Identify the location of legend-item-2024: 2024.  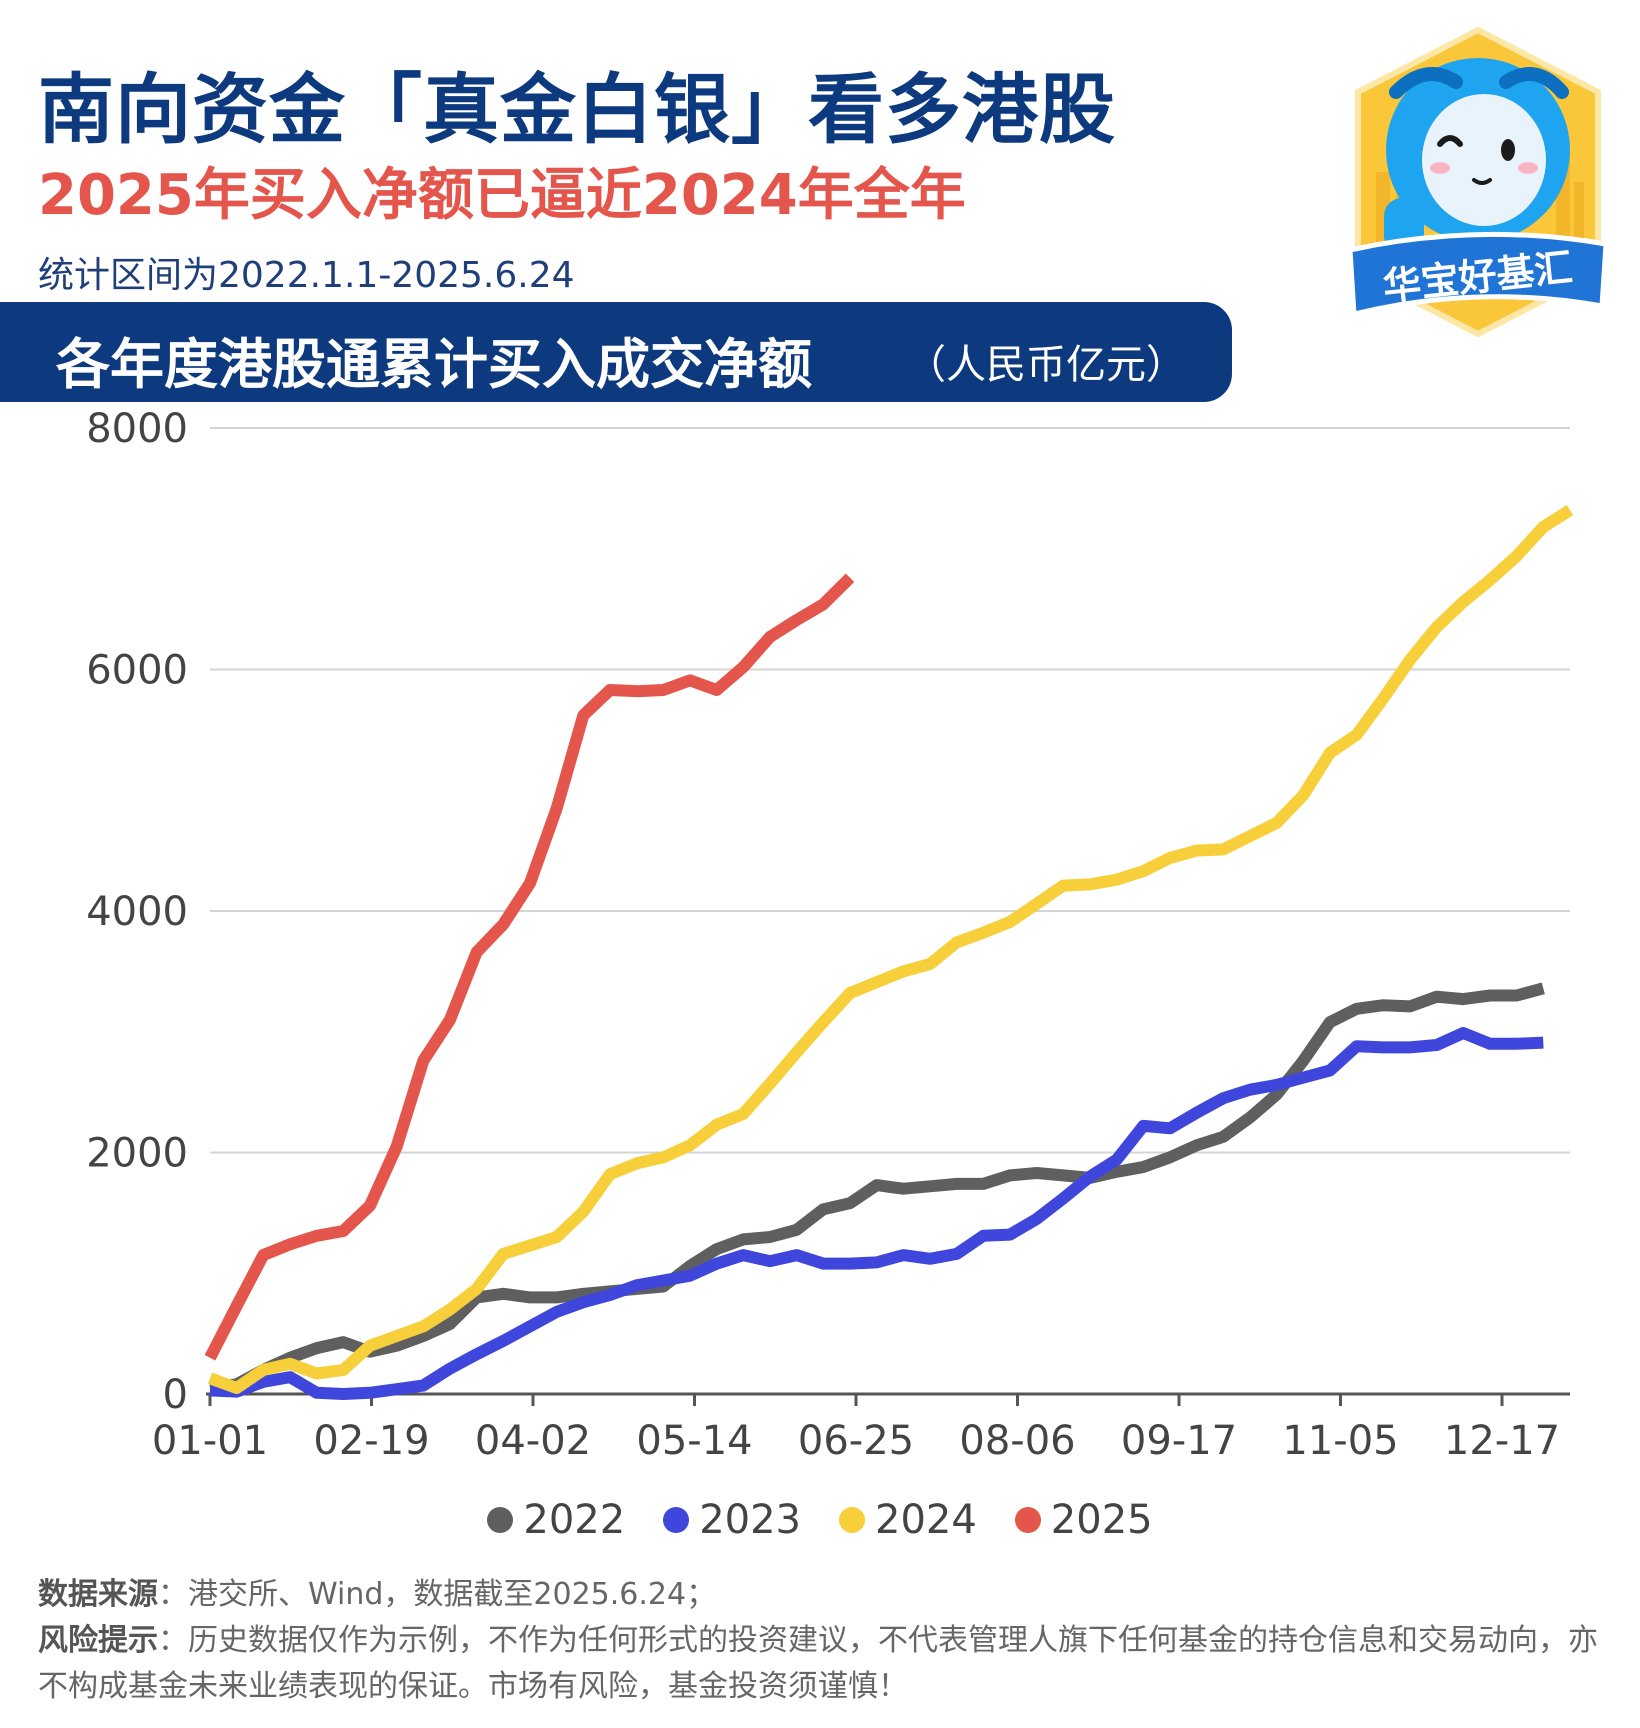
(908, 1520).